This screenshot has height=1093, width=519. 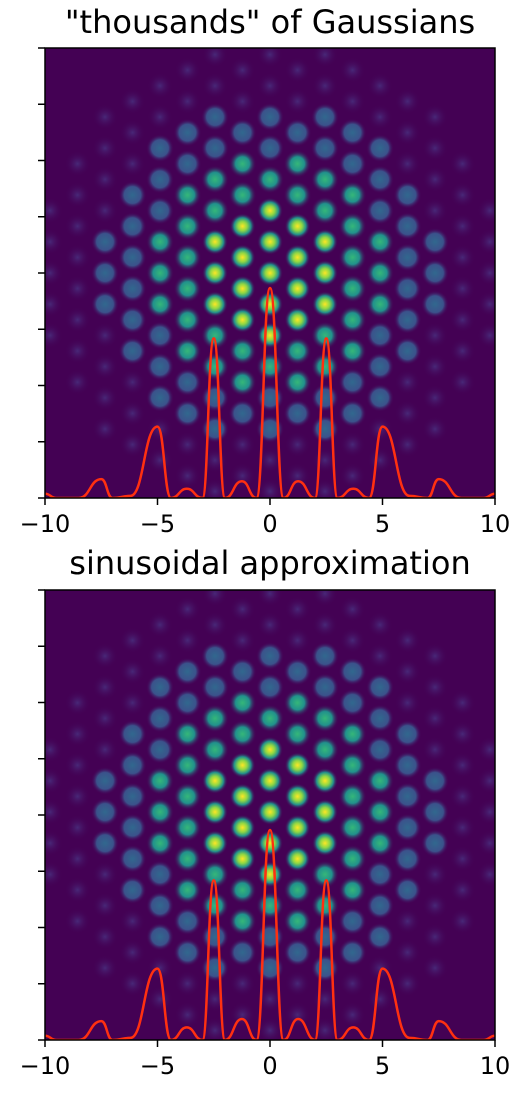 I want to click on x-tick-label: 5, so click(x=382, y=1066).